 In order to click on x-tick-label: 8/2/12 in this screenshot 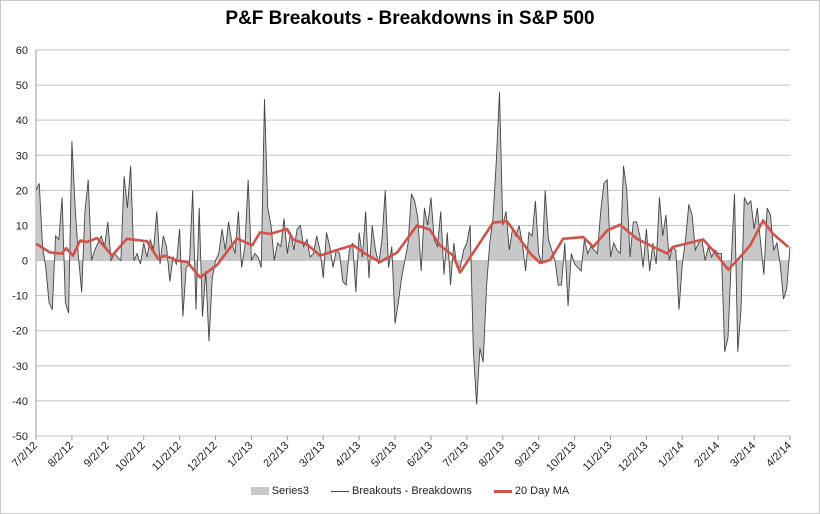, I will do `click(61, 455)`.